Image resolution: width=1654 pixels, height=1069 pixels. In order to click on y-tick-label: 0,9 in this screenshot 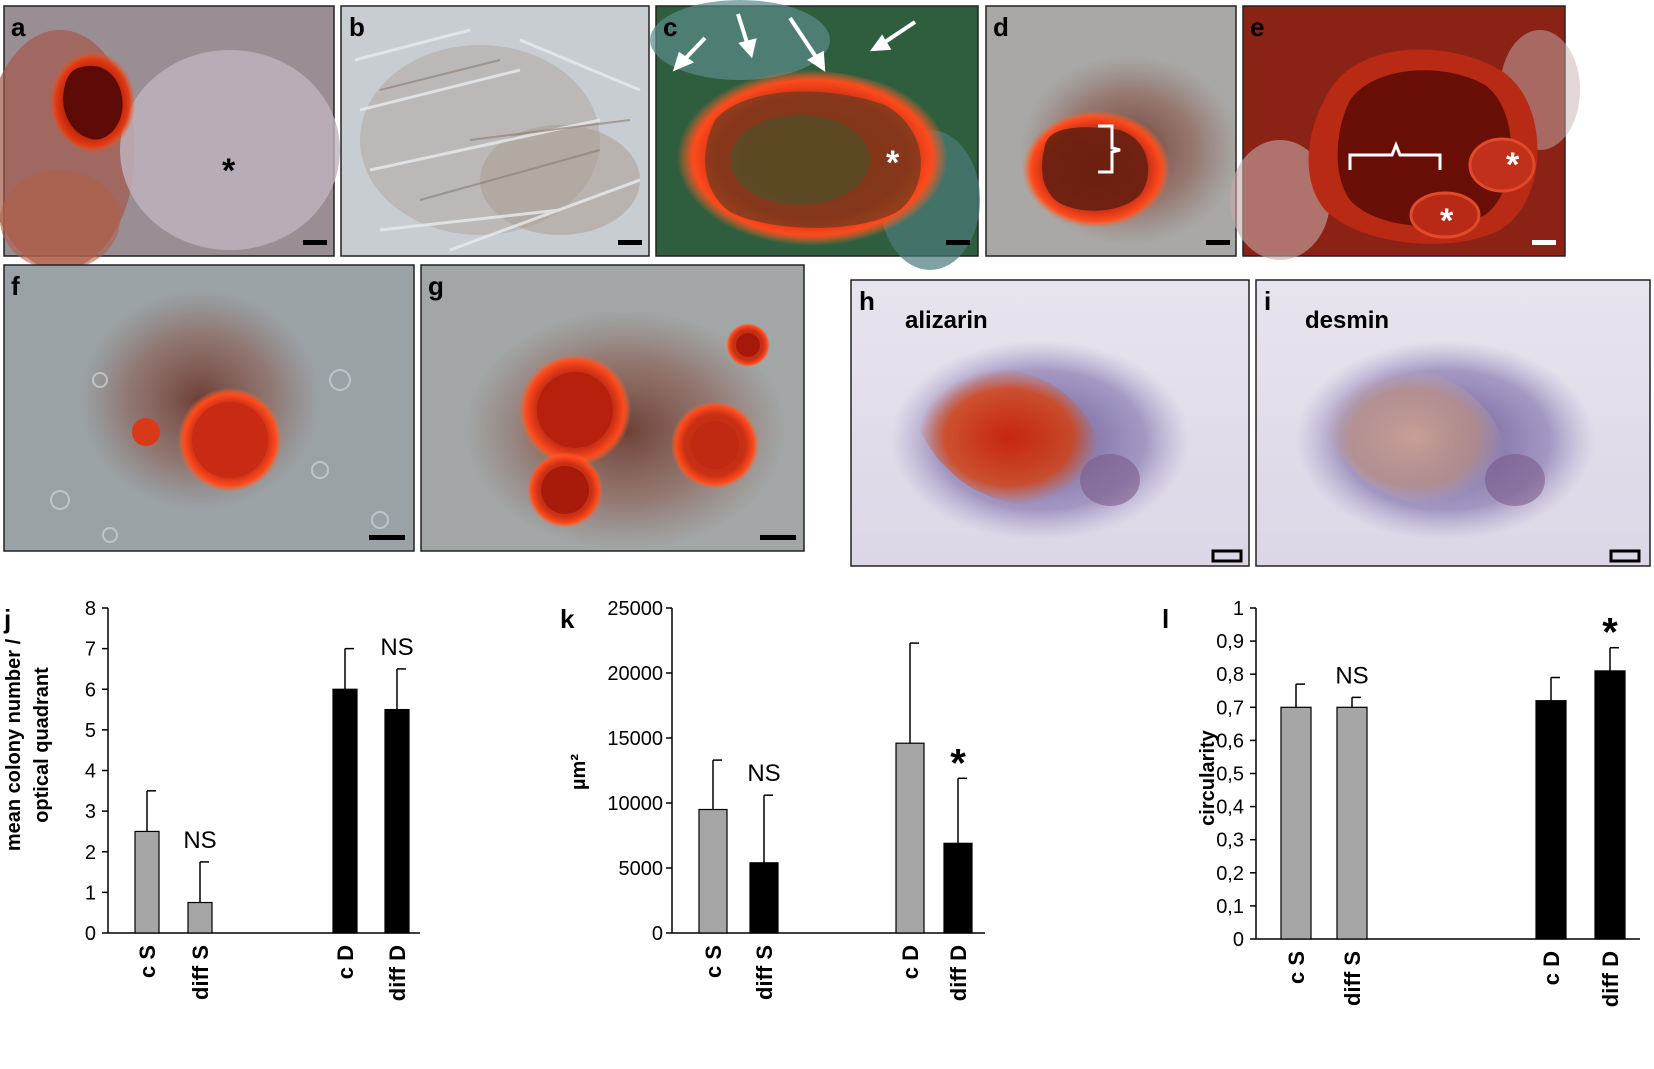, I will do `click(1230, 642)`.